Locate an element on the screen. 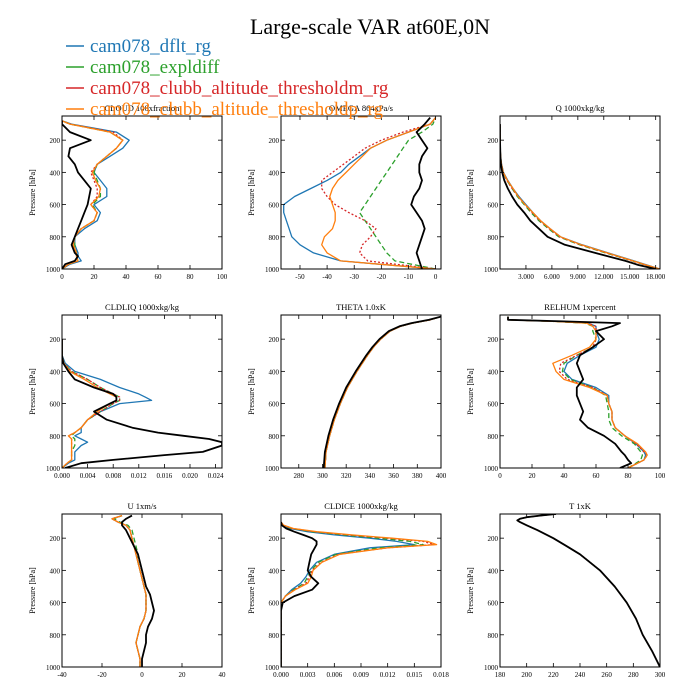 Image resolution: width=700 pixels, height=700 pixels. x-tick-label: 3.000 is located at coordinates (526, 277).